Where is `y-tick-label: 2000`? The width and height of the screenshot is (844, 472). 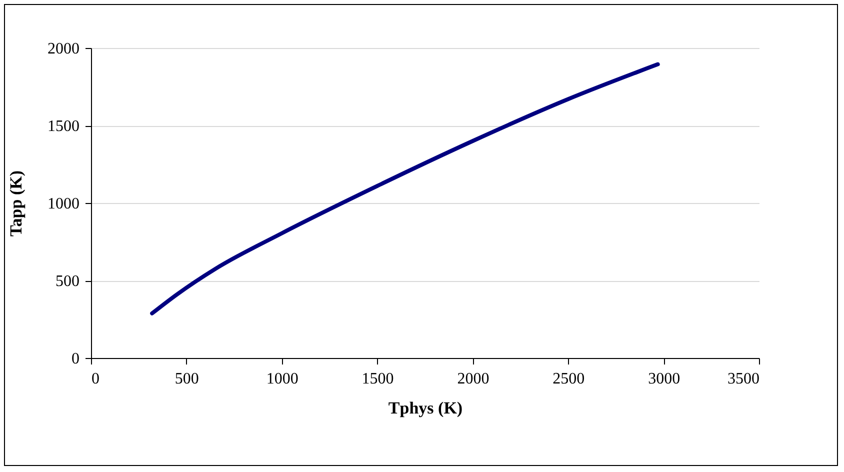 y-tick-label: 2000 is located at coordinates (64, 49).